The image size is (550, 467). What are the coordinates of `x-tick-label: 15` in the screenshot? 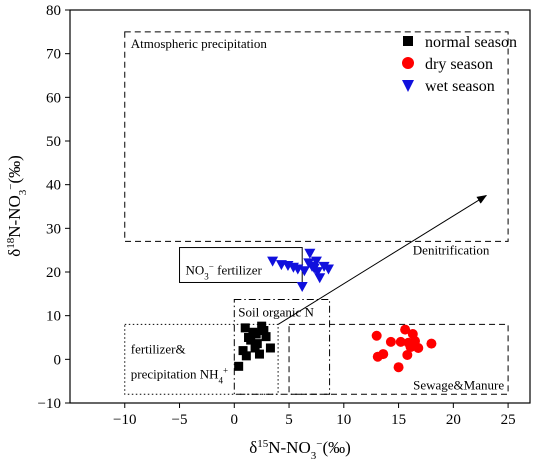 It's located at (398, 420).